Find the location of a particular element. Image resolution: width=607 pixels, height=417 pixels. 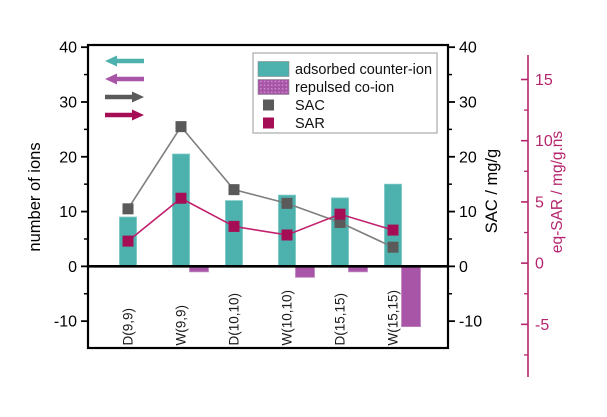

legend-item-sac-label: SAC is located at coordinates (310, 106).